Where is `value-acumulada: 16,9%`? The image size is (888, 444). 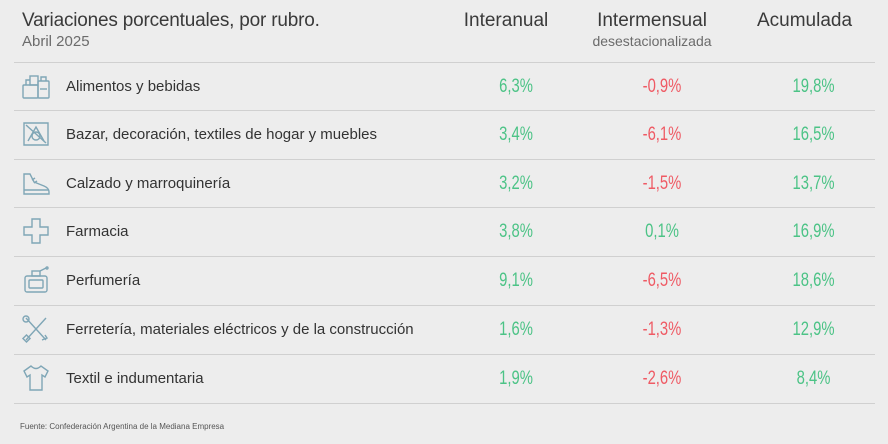
value-acumulada: 16,9% is located at coordinates (813, 232).